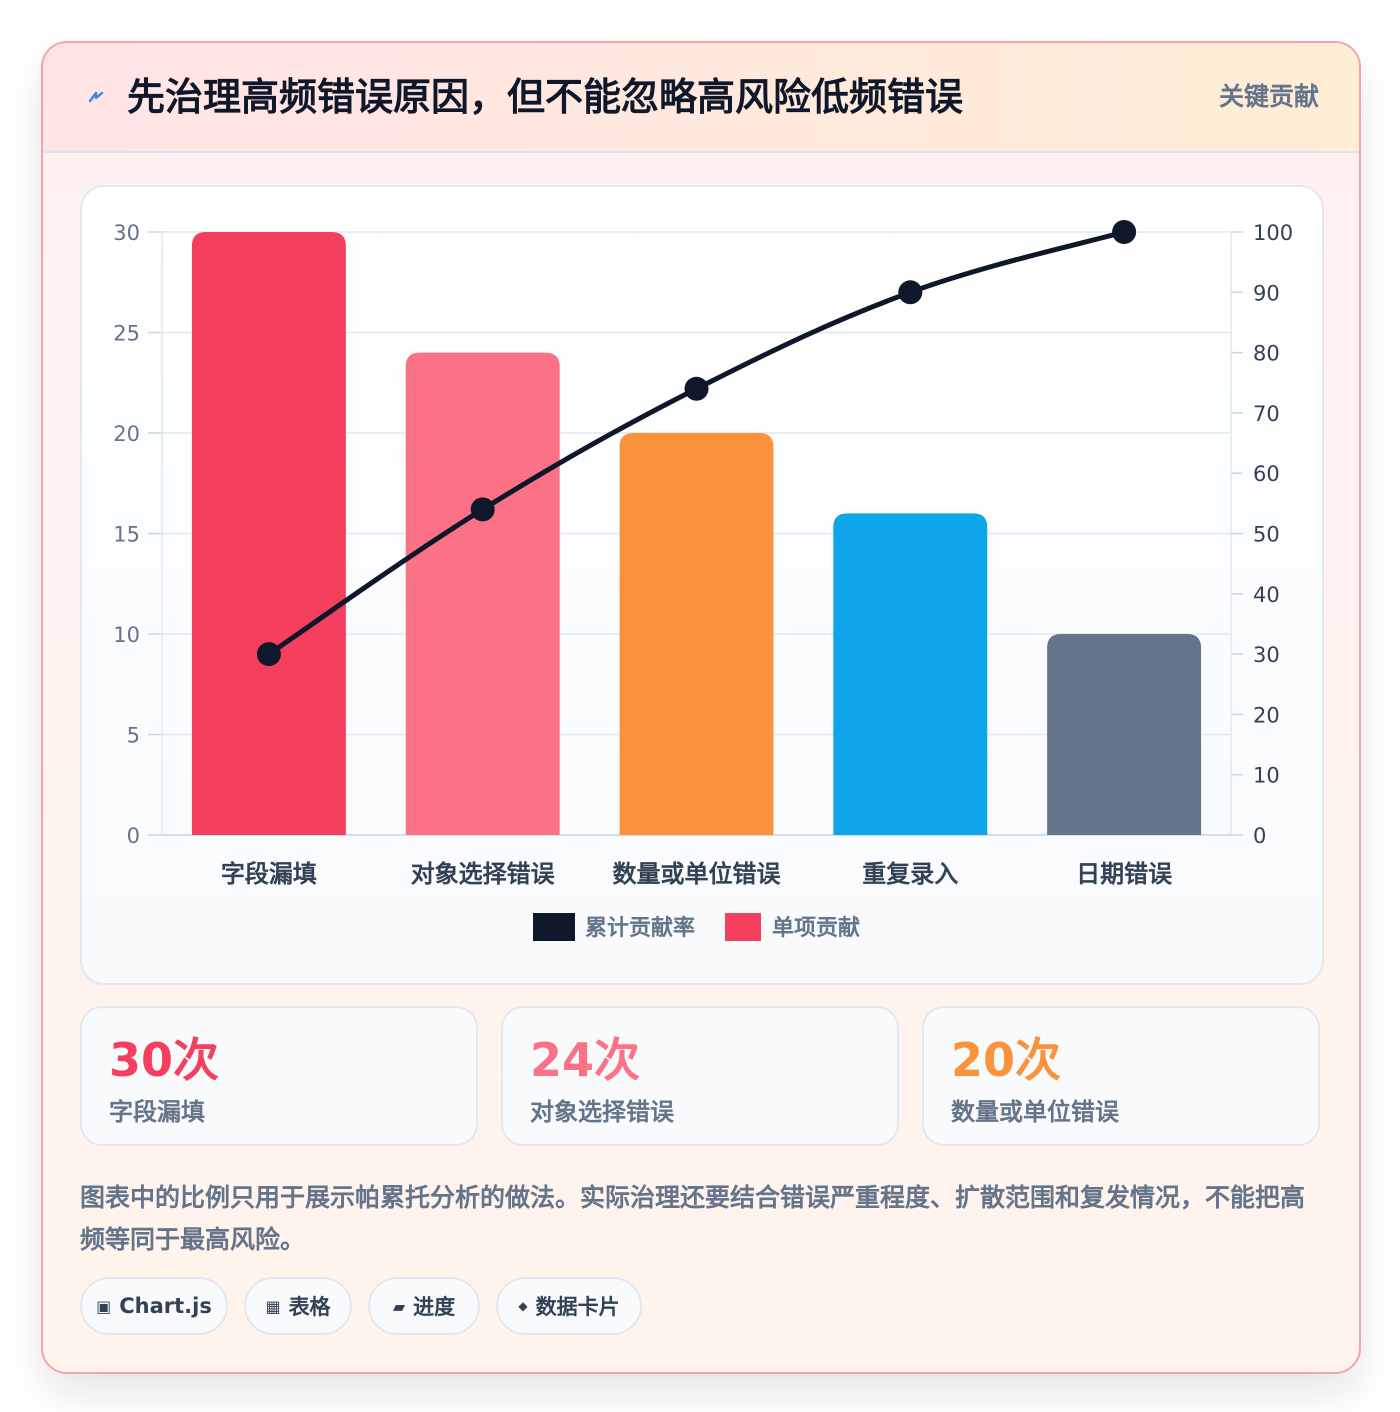 The image size is (1400, 1412). Describe the element at coordinates (1266, 715) in the screenshot. I see `y2-tick-label: 20` at that location.